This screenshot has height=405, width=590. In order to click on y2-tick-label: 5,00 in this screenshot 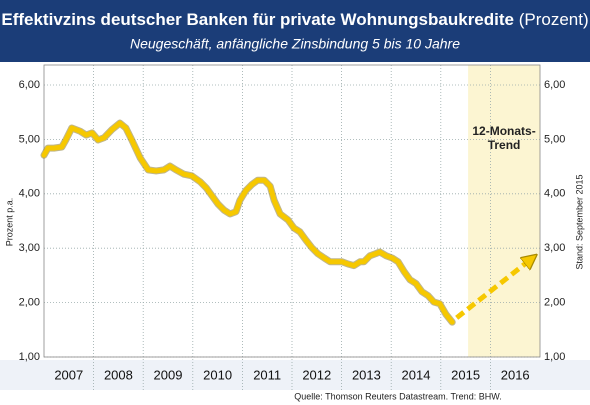, I will do `click(554, 139)`.